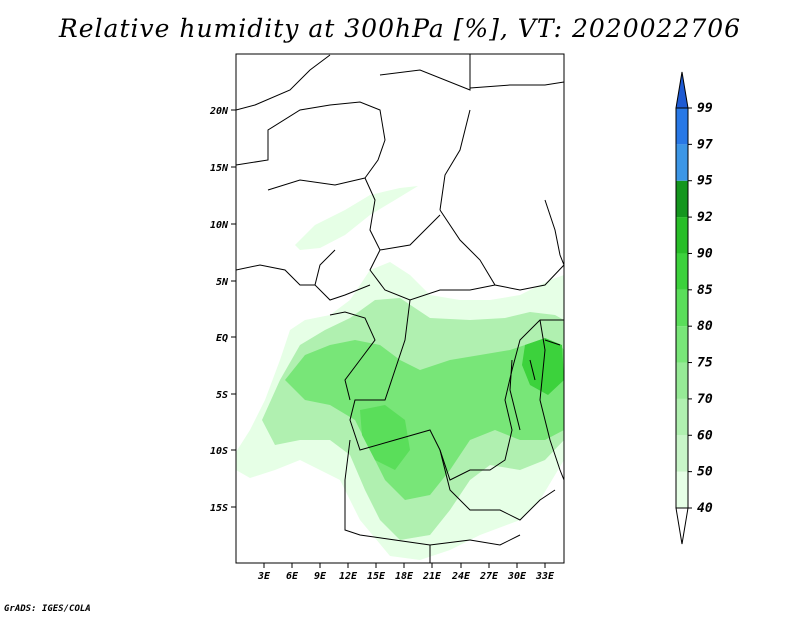 This screenshot has width=800, height=618. Describe the element at coordinates (348, 576) in the screenshot. I see `lon-tick-label: 12E` at that location.